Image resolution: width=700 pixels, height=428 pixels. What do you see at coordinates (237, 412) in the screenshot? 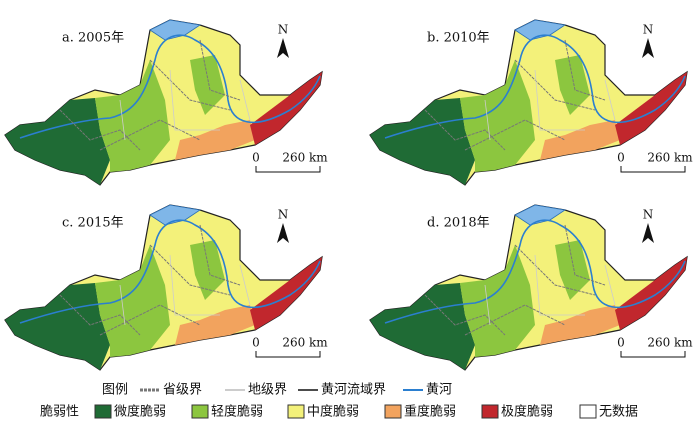
I see `legend-label: 轻度脆弱` at bounding box center [237, 412].